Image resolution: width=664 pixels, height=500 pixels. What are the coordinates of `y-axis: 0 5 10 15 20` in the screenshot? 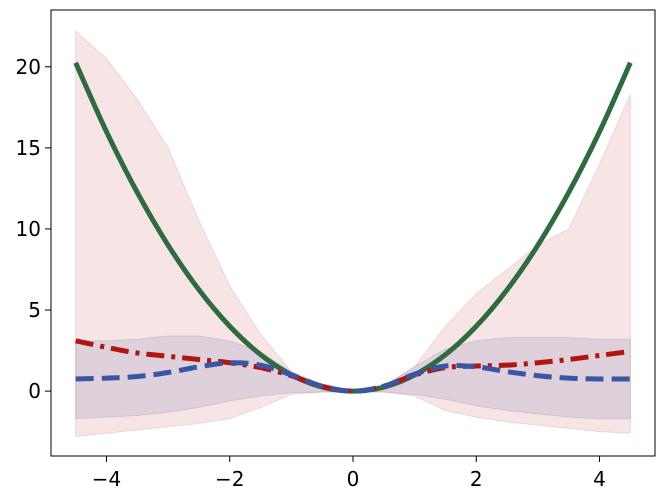 It's located at (33, 229).